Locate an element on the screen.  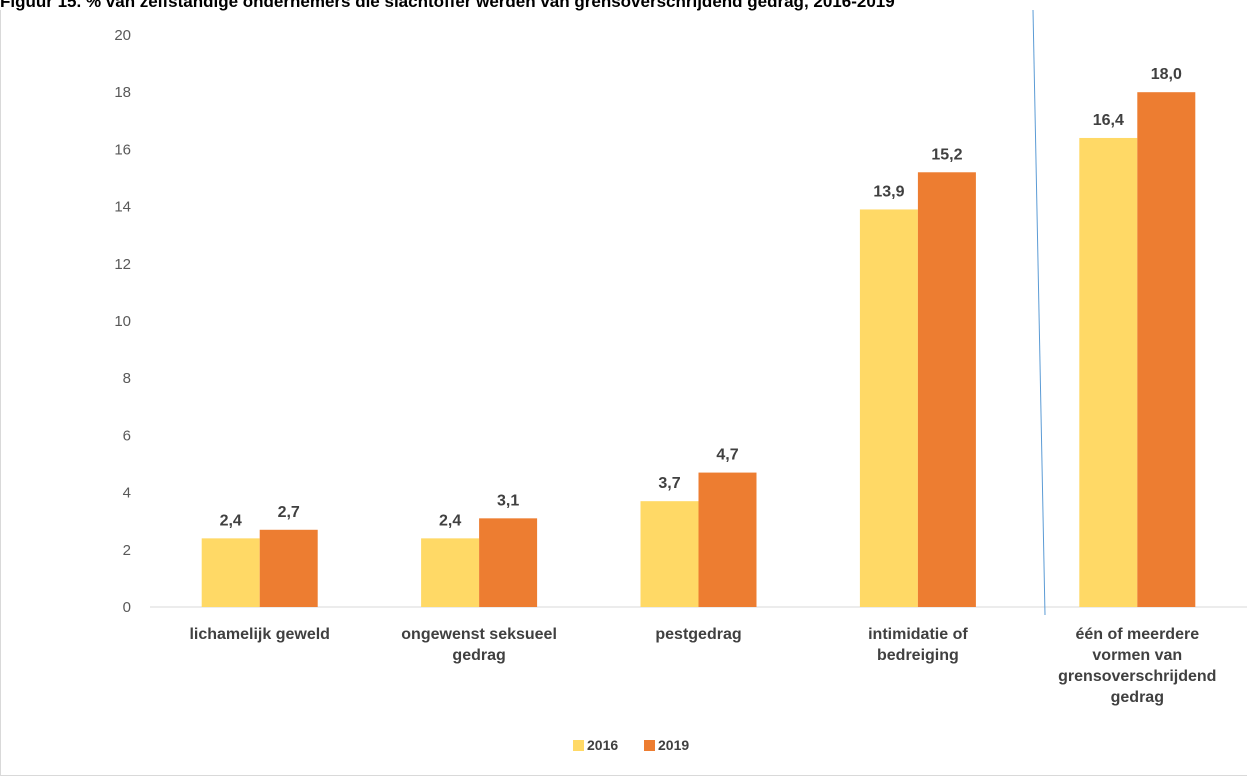
data-label: 16,4 is located at coordinates (1108, 120).